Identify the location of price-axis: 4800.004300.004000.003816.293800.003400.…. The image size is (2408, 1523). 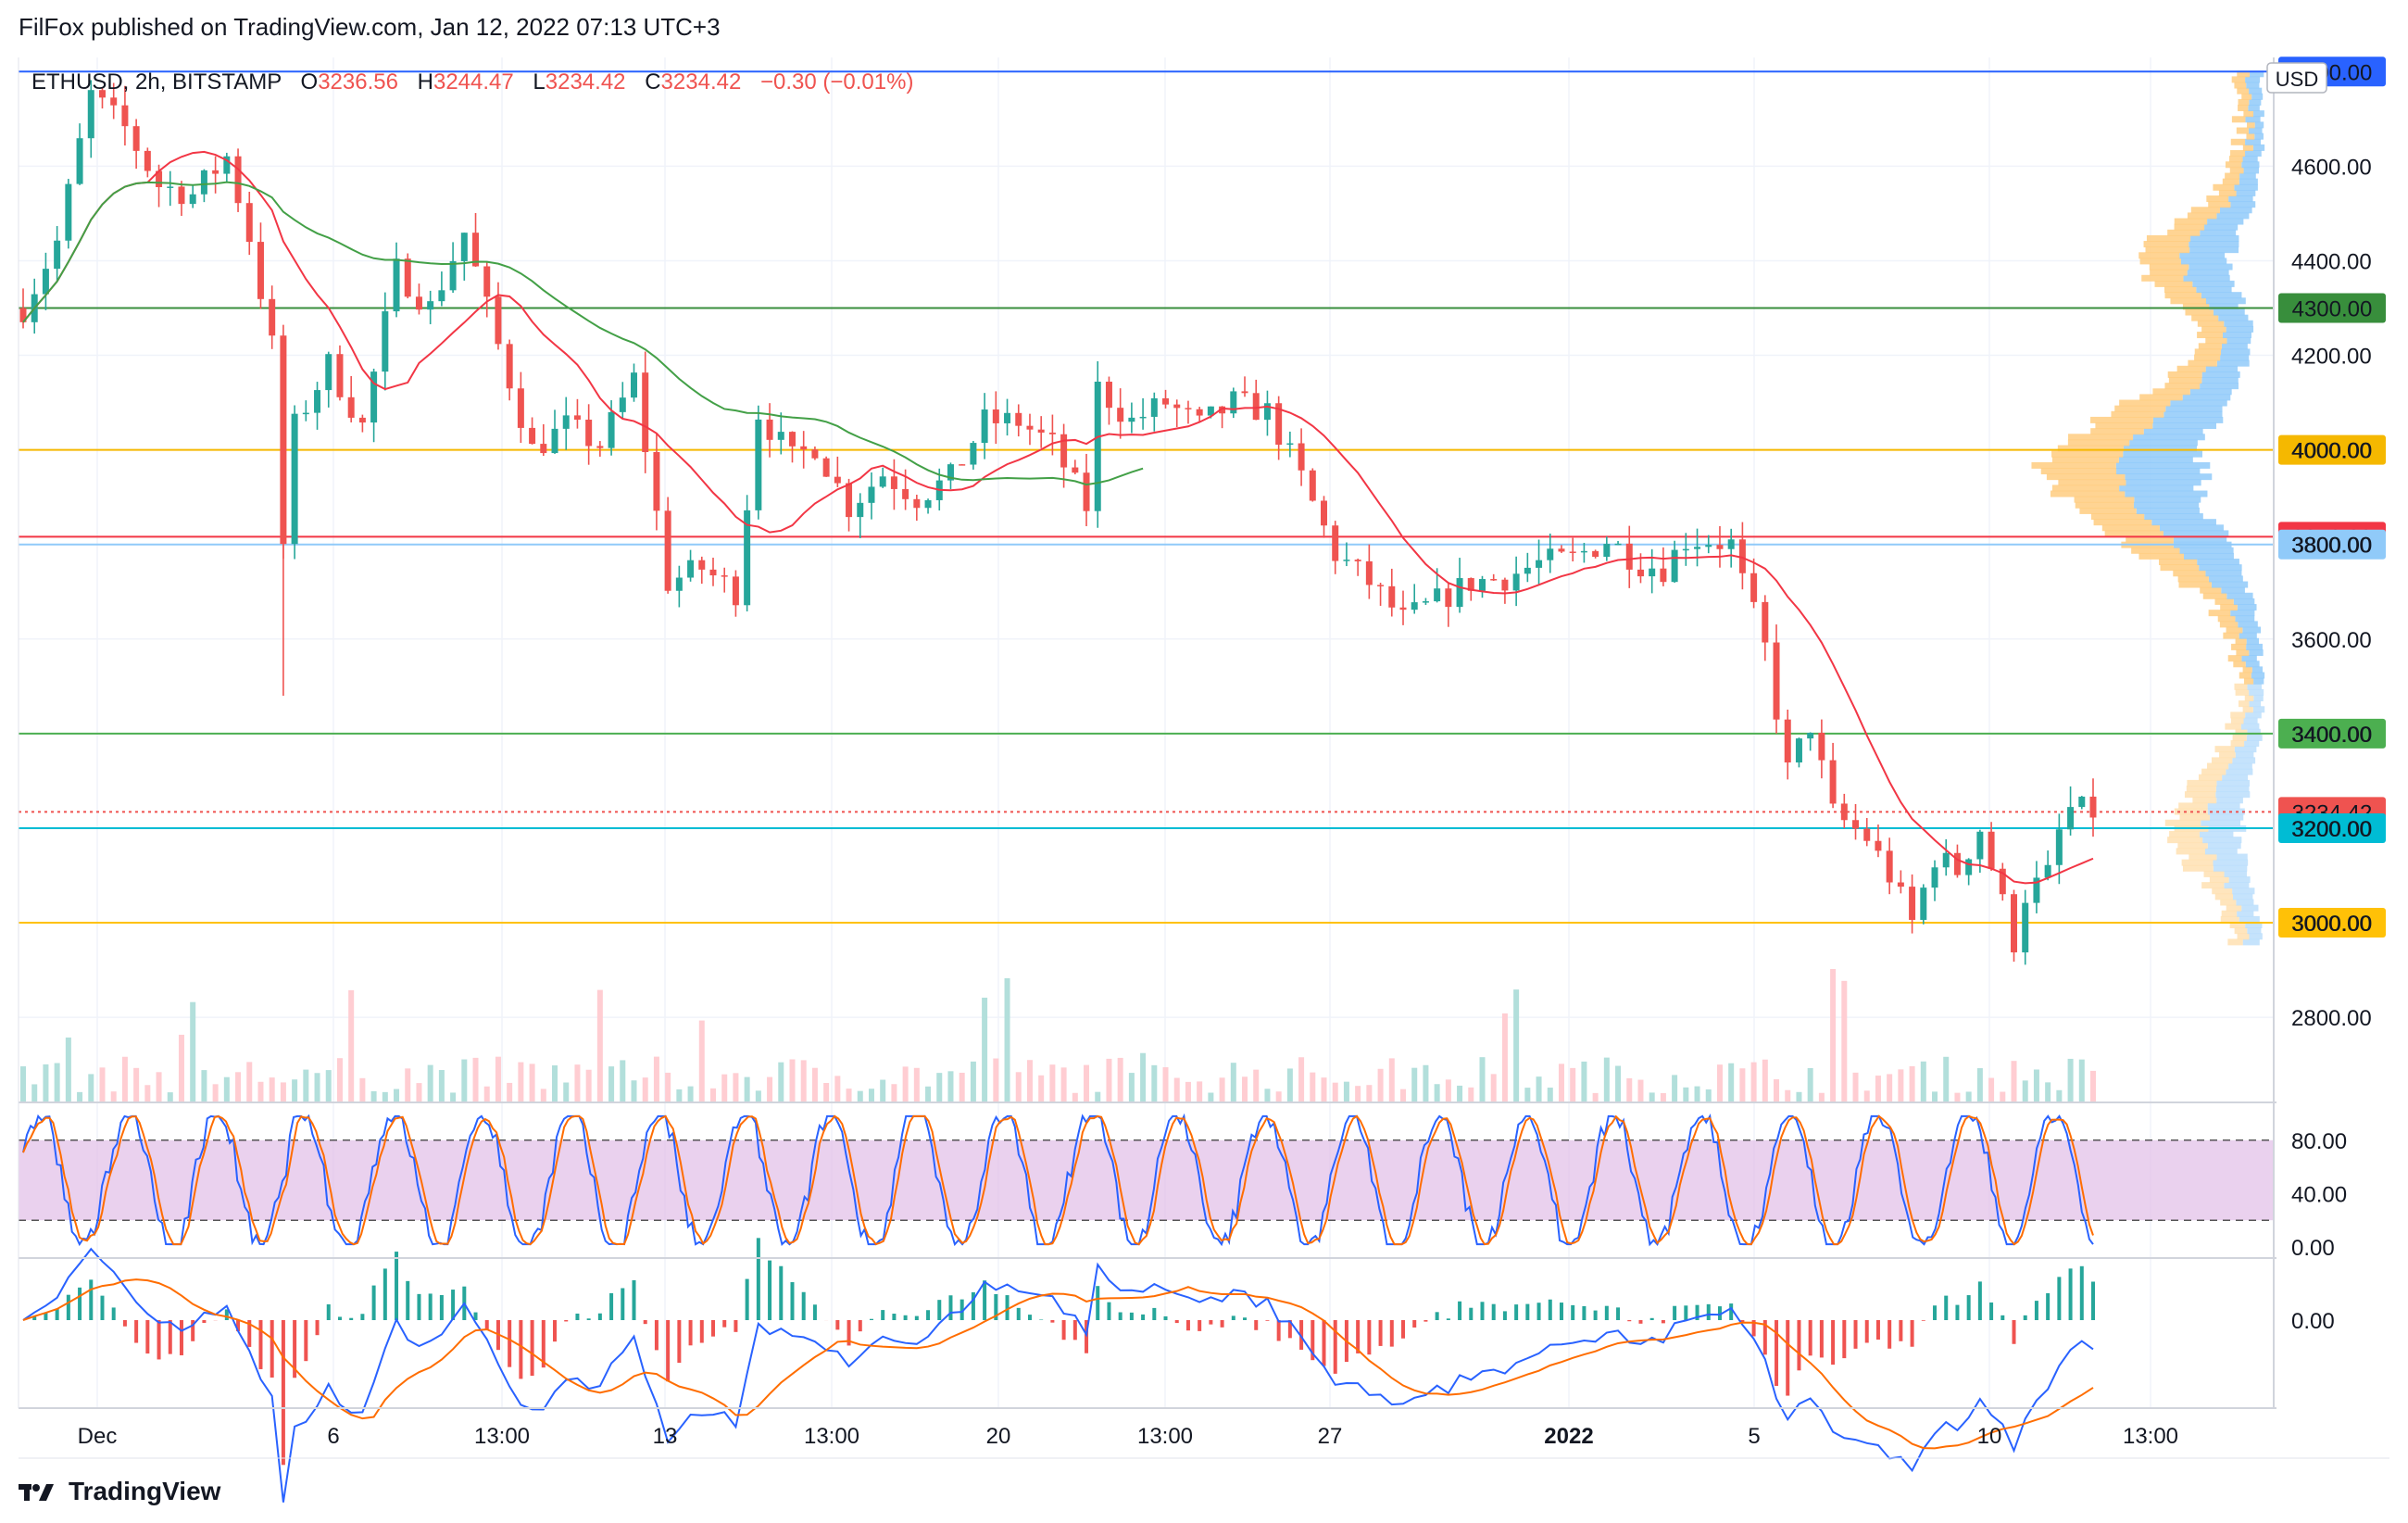
(2332, 544).